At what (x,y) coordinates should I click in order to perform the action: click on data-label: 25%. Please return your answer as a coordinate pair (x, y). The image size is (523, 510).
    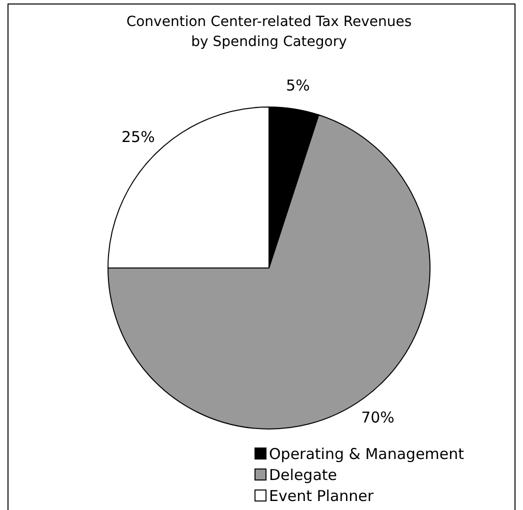
    Looking at the image, I should click on (138, 137).